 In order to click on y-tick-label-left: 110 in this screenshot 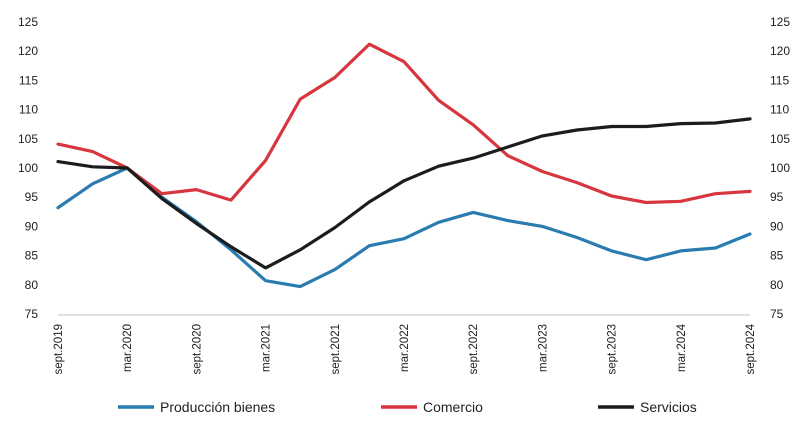, I will do `click(28, 110)`.